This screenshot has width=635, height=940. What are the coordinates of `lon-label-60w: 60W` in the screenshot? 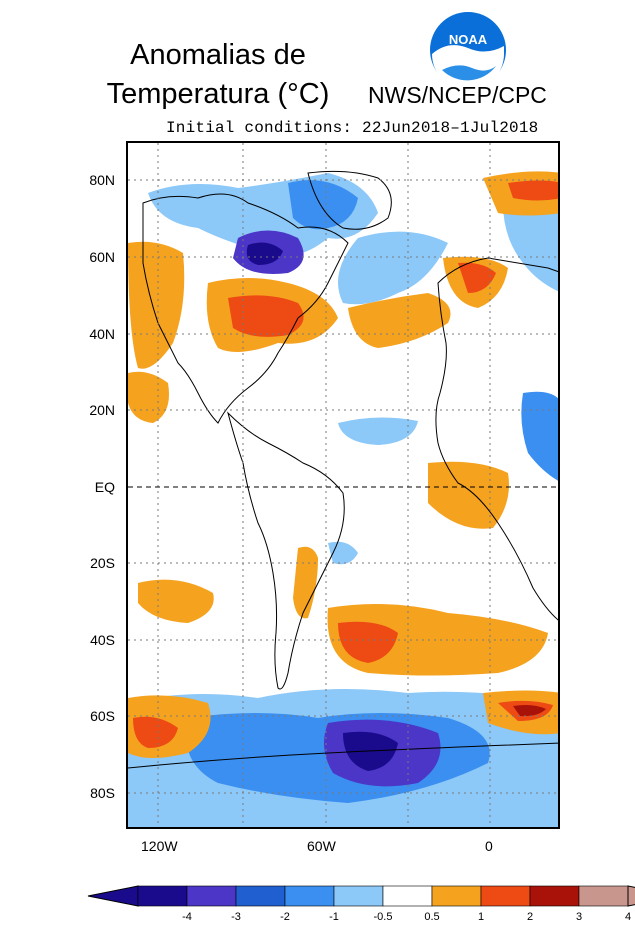 It's located at (321, 846).